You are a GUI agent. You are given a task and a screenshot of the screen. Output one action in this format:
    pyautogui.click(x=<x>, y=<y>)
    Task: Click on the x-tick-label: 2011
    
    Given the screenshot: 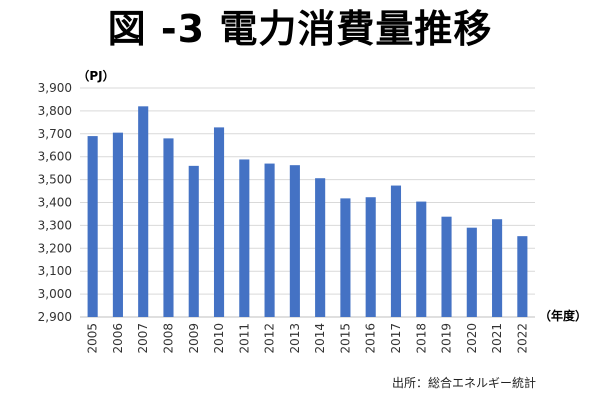 What is the action you would take?
    pyautogui.click(x=244, y=338)
    